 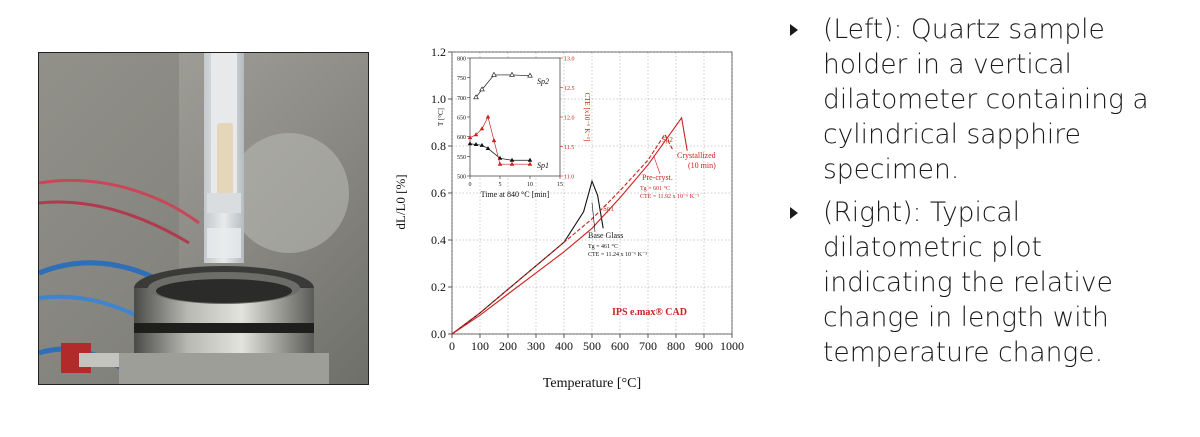 What do you see at coordinates (569, 60) in the screenshot?
I see `inset-right-tick-label: 13.0` at bounding box center [569, 60].